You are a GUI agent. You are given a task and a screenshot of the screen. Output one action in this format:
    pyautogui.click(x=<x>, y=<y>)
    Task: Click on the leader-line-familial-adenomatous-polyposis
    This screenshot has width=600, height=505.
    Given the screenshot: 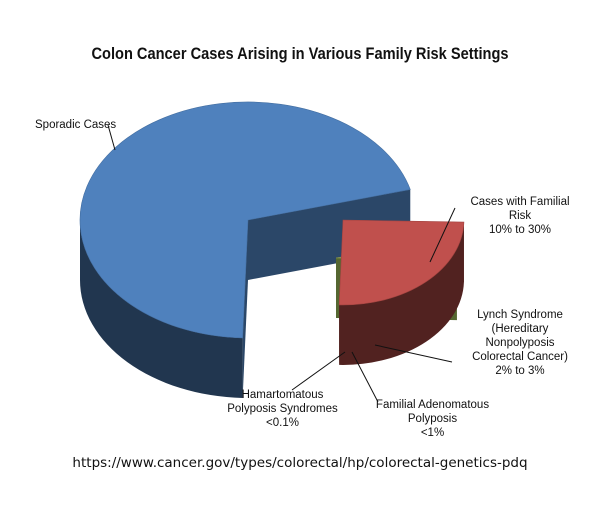 What is the action you would take?
    pyautogui.click(x=365, y=377)
    